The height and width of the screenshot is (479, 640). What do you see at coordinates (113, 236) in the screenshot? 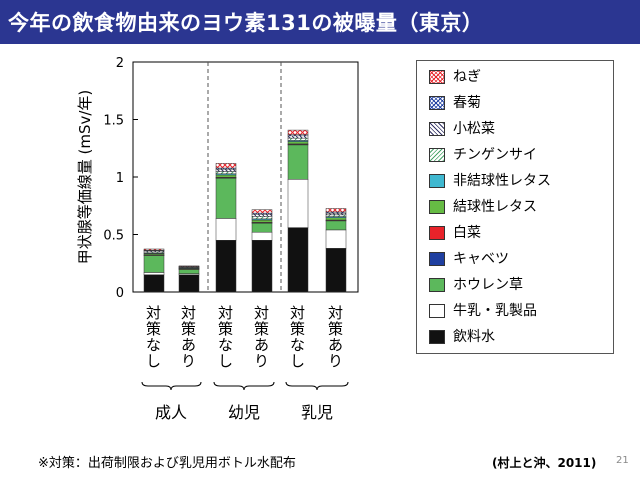
I see `y-tick-label: 0.5` at bounding box center [113, 236].